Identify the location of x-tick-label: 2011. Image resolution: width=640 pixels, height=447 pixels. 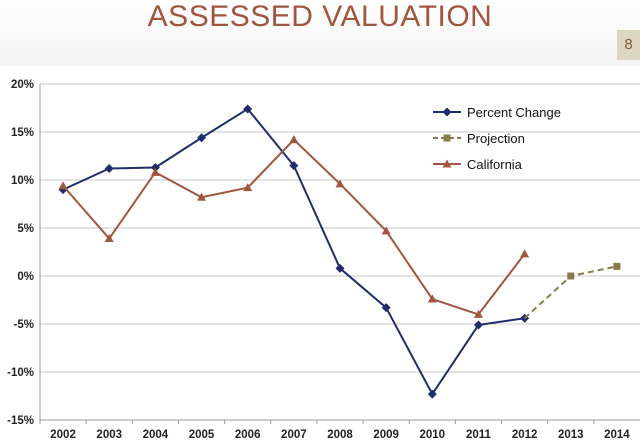
(479, 435).